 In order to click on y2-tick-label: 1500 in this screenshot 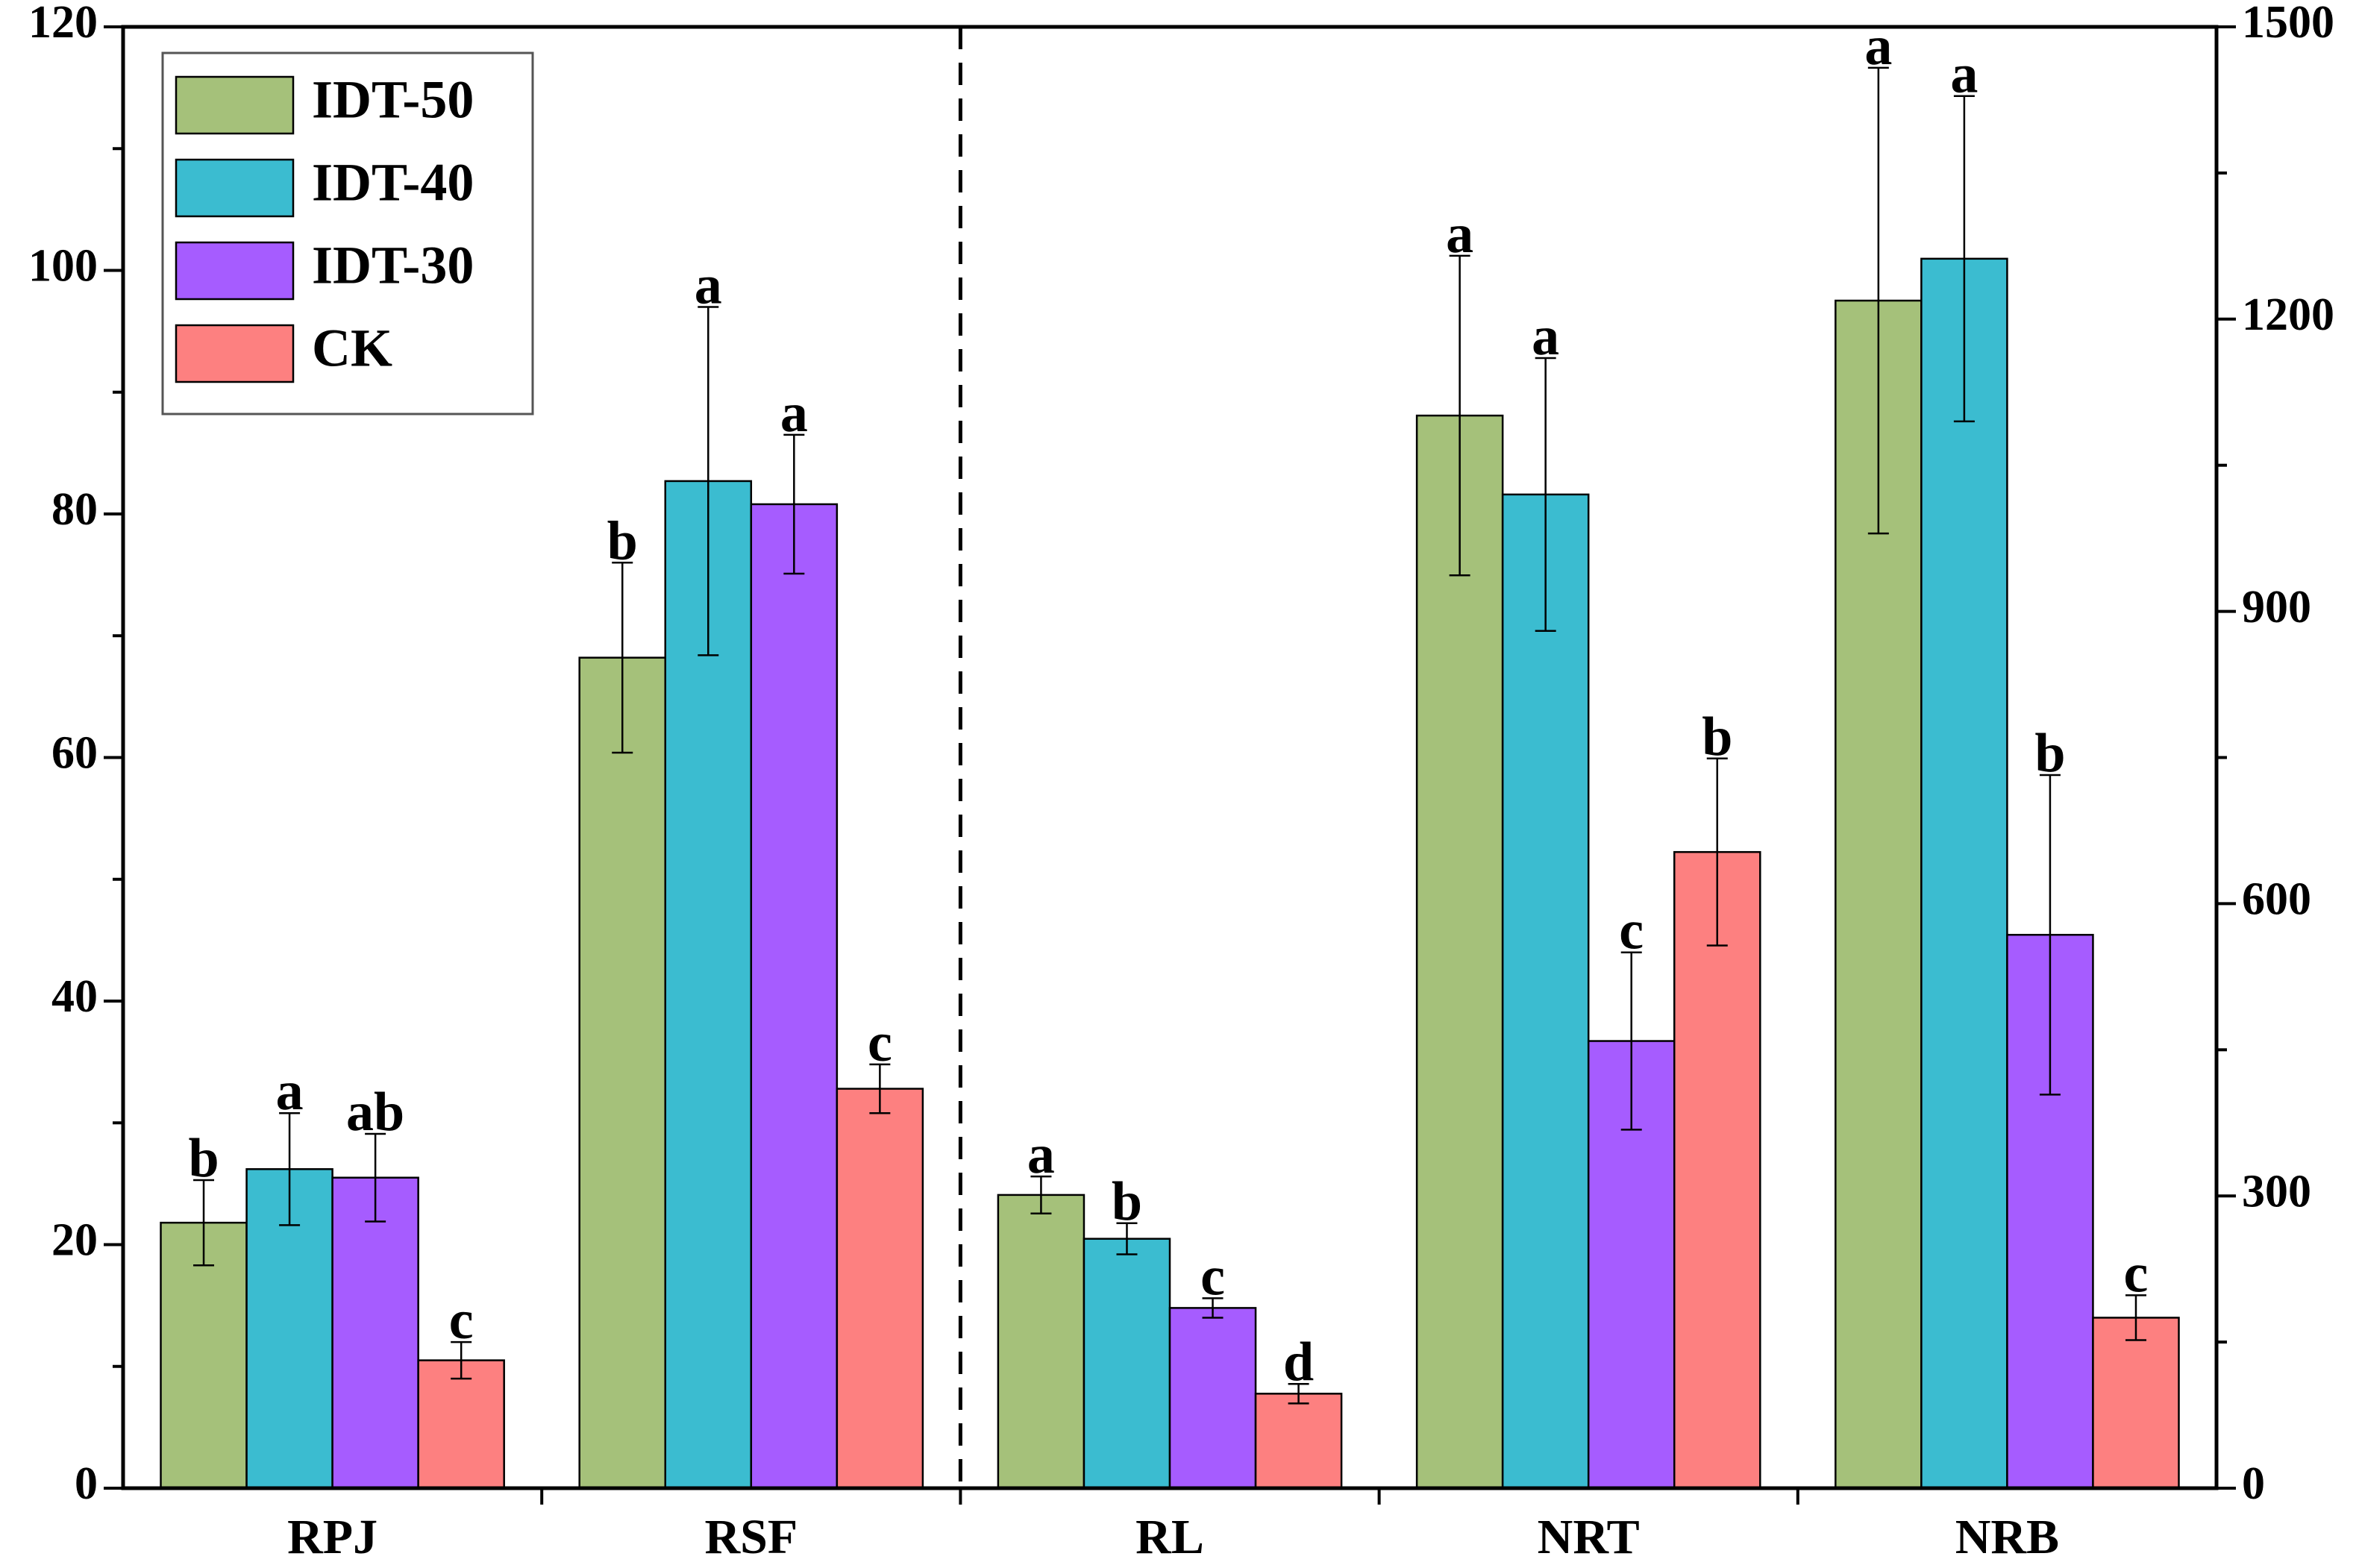, I will do `click(2288, 24)`.